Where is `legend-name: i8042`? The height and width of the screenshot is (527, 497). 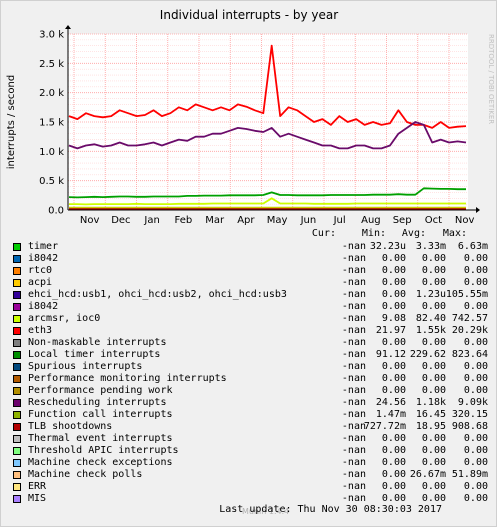 legend-name: i8042 is located at coordinates (43, 258).